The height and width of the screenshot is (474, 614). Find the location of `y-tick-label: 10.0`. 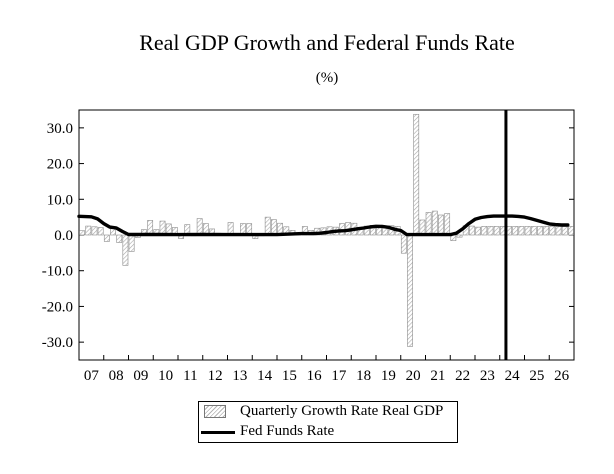

y-tick-label: 10.0 is located at coordinates (60, 200).